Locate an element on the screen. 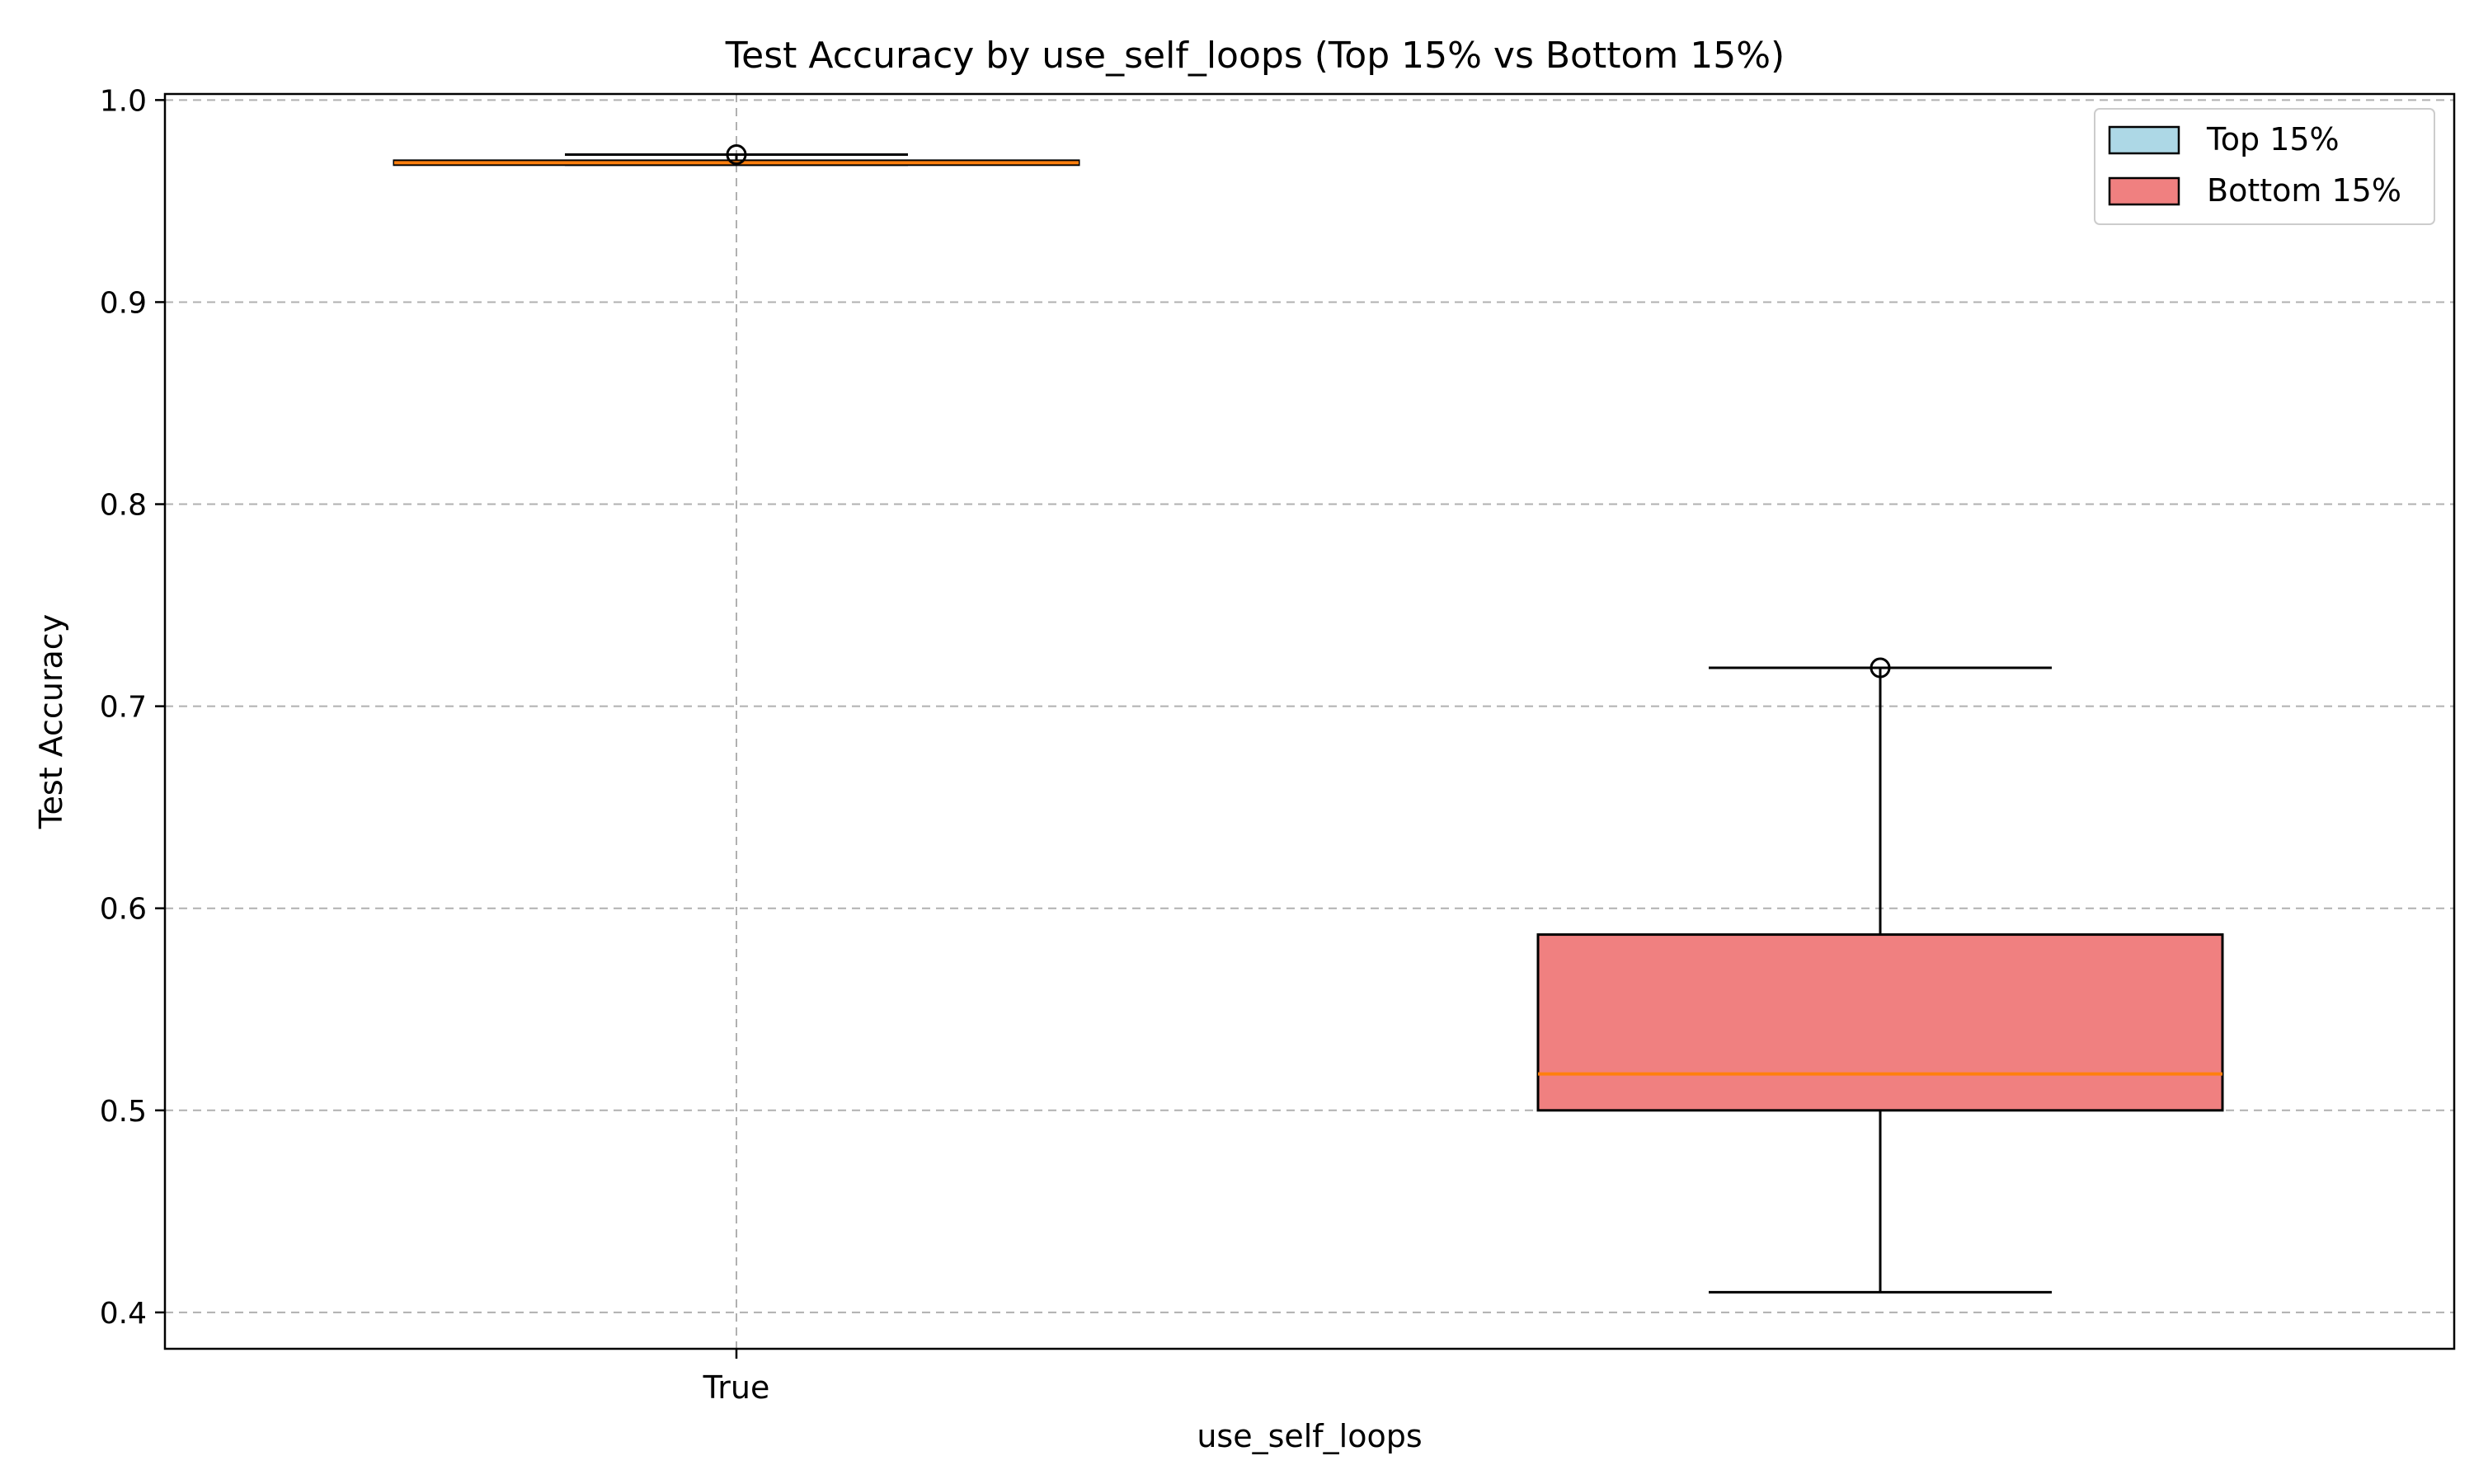 The width and height of the screenshot is (2474, 1484). legend: Top 15% Bottom 15% is located at coordinates (2264, 166).